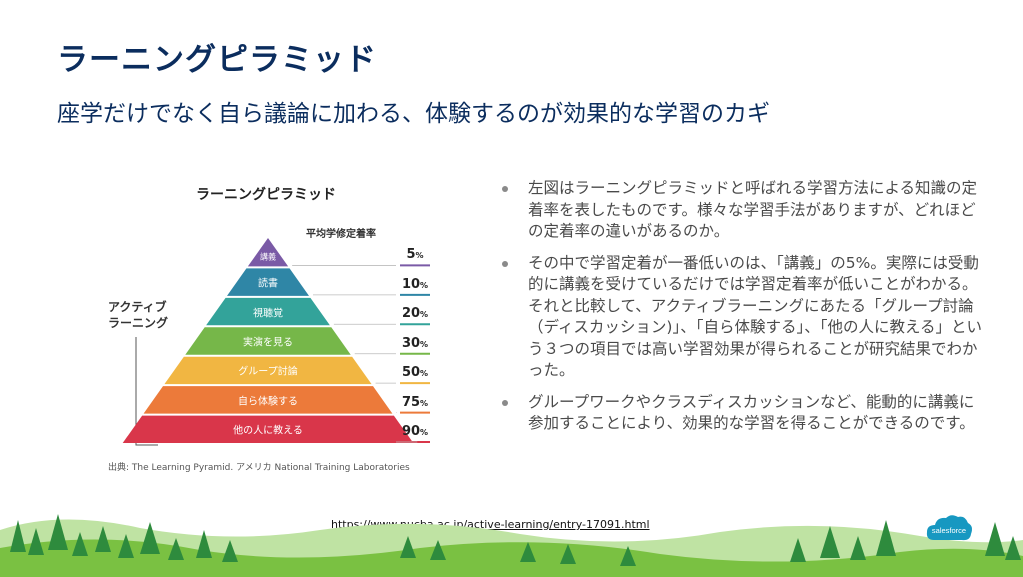 The height and width of the screenshot is (577, 1023). Describe the element at coordinates (411, 402) in the screenshot. I see `retention-rate-value: 75` at that location.